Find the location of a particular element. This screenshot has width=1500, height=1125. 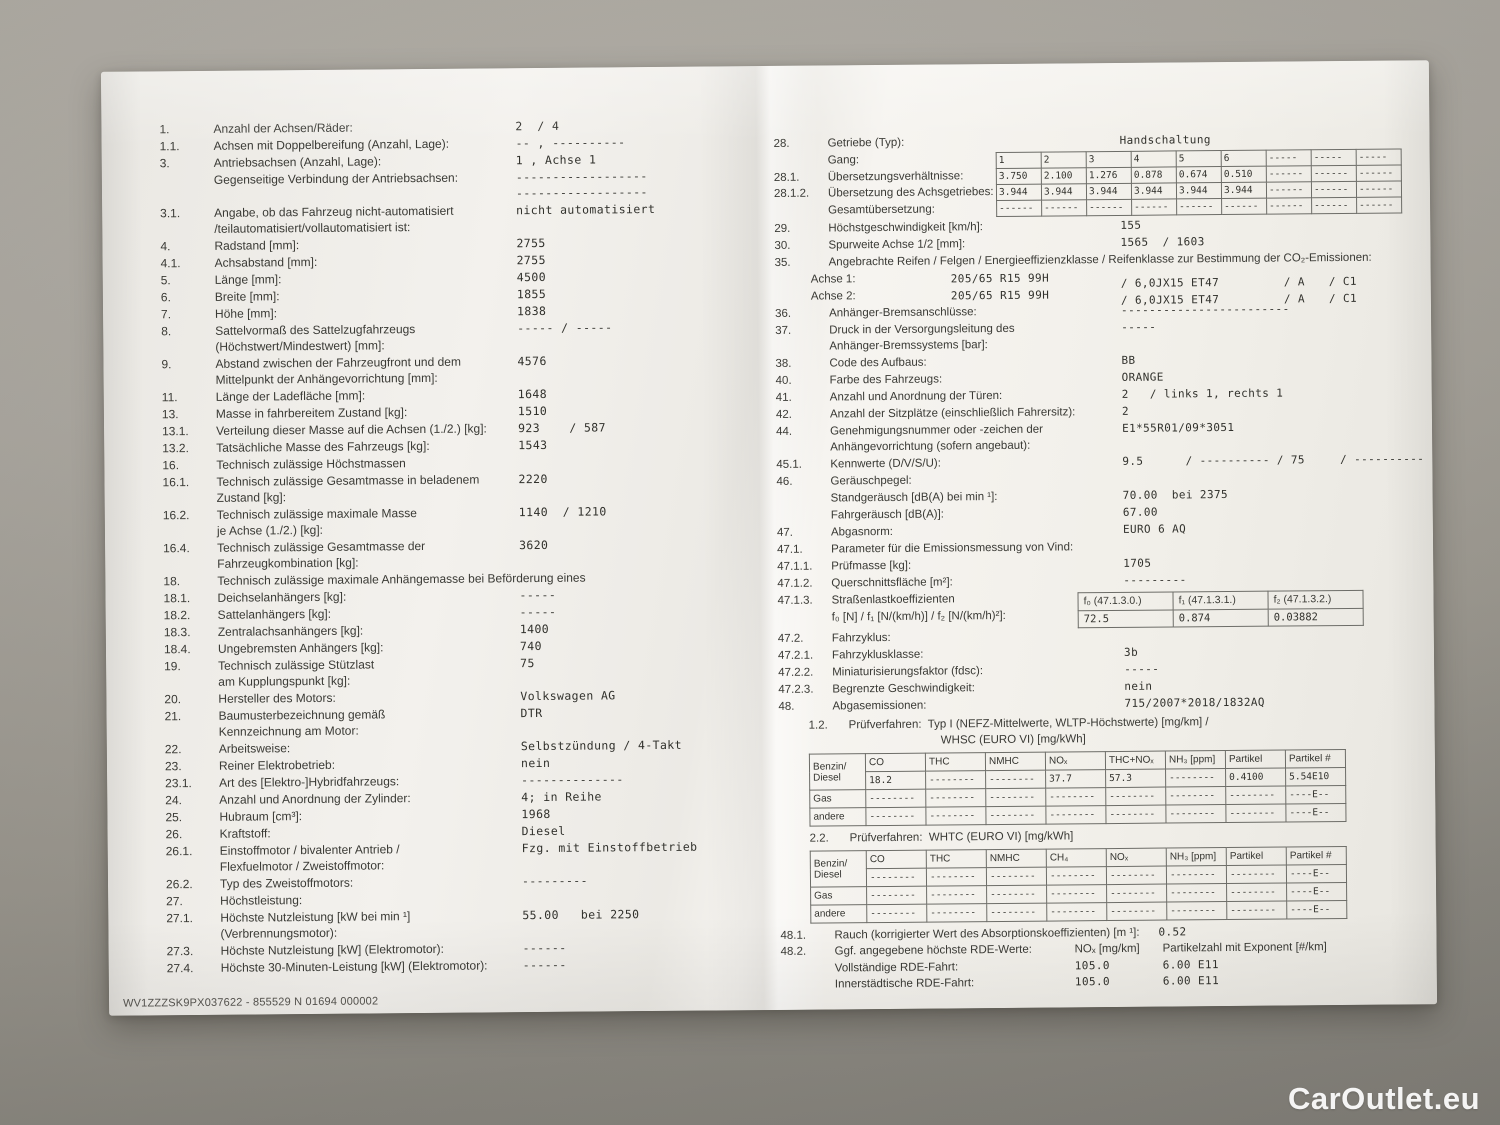

item-number: 27.3. is located at coordinates (180, 951).